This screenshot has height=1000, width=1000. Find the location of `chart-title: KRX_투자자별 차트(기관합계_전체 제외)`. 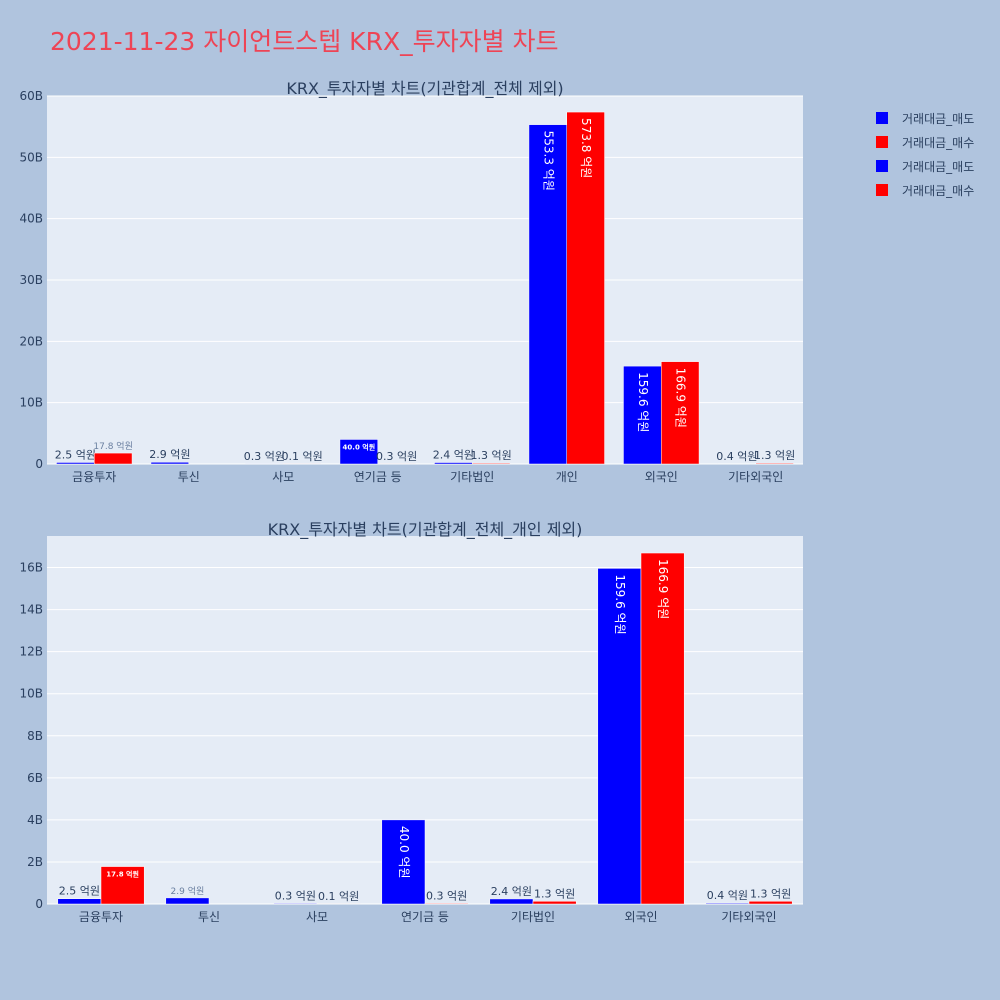

chart-title: KRX_투자자별 차트(기관합계_전체 제외) is located at coordinates (424, 89).